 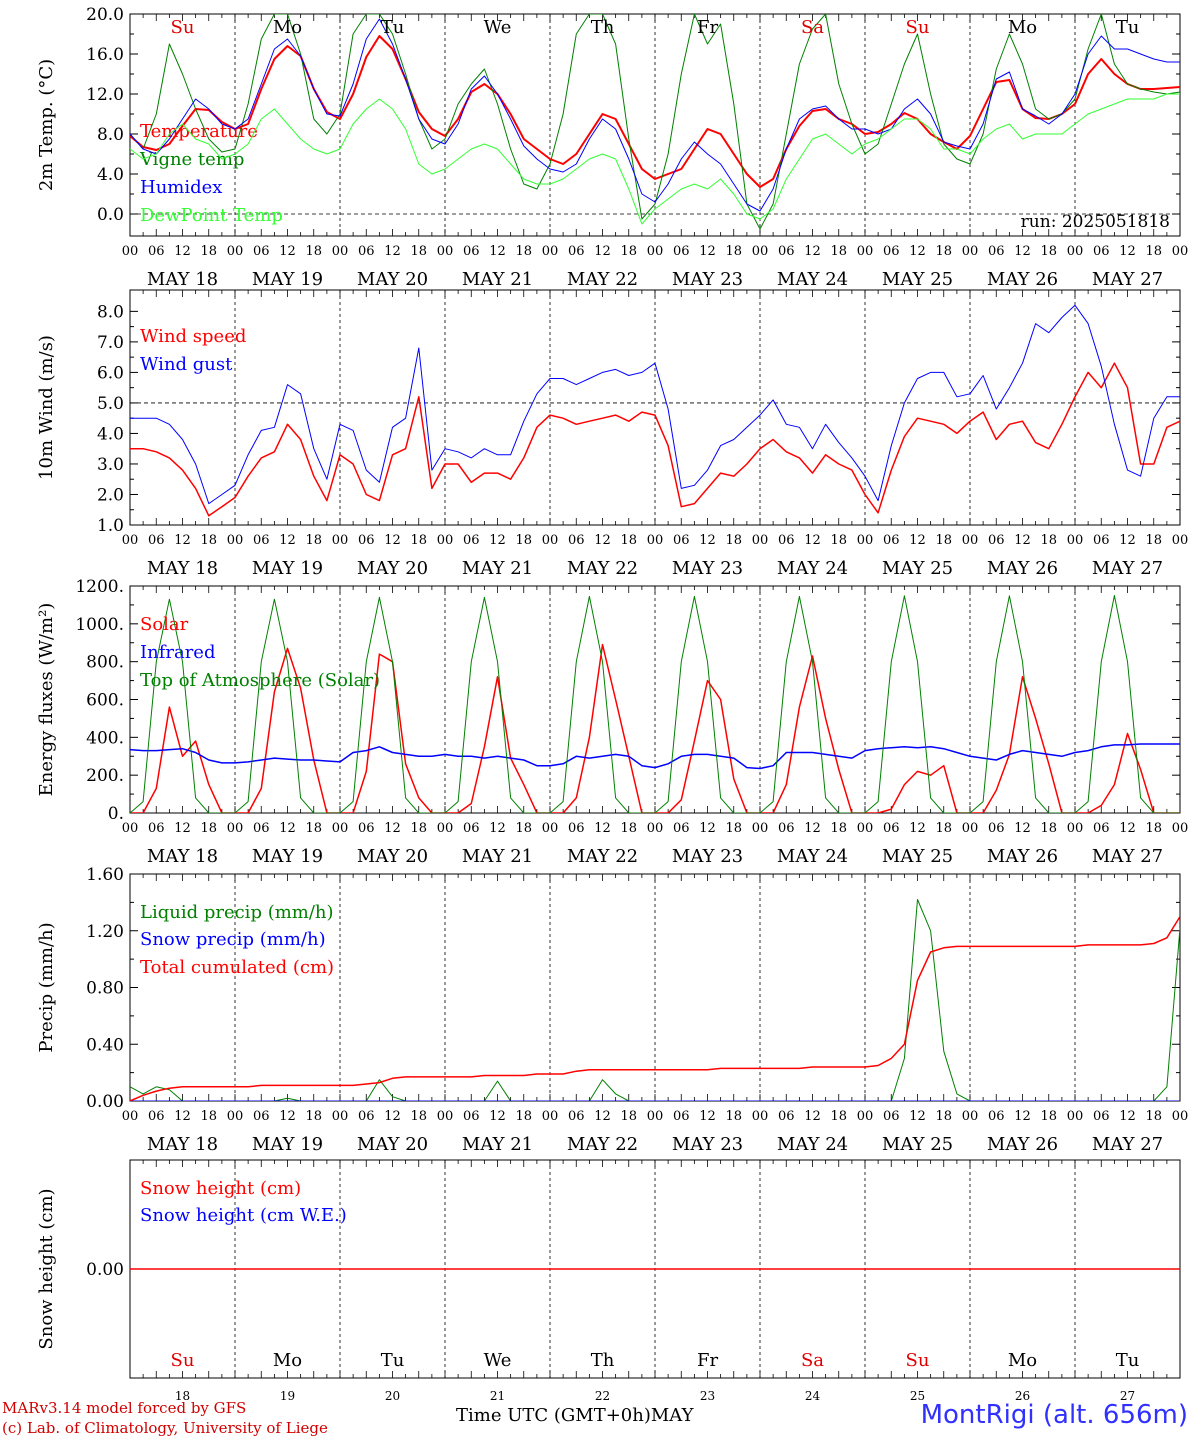 What do you see at coordinates (498, 1360) in the screenshot?
I see `weekday-label: We` at bounding box center [498, 1360].